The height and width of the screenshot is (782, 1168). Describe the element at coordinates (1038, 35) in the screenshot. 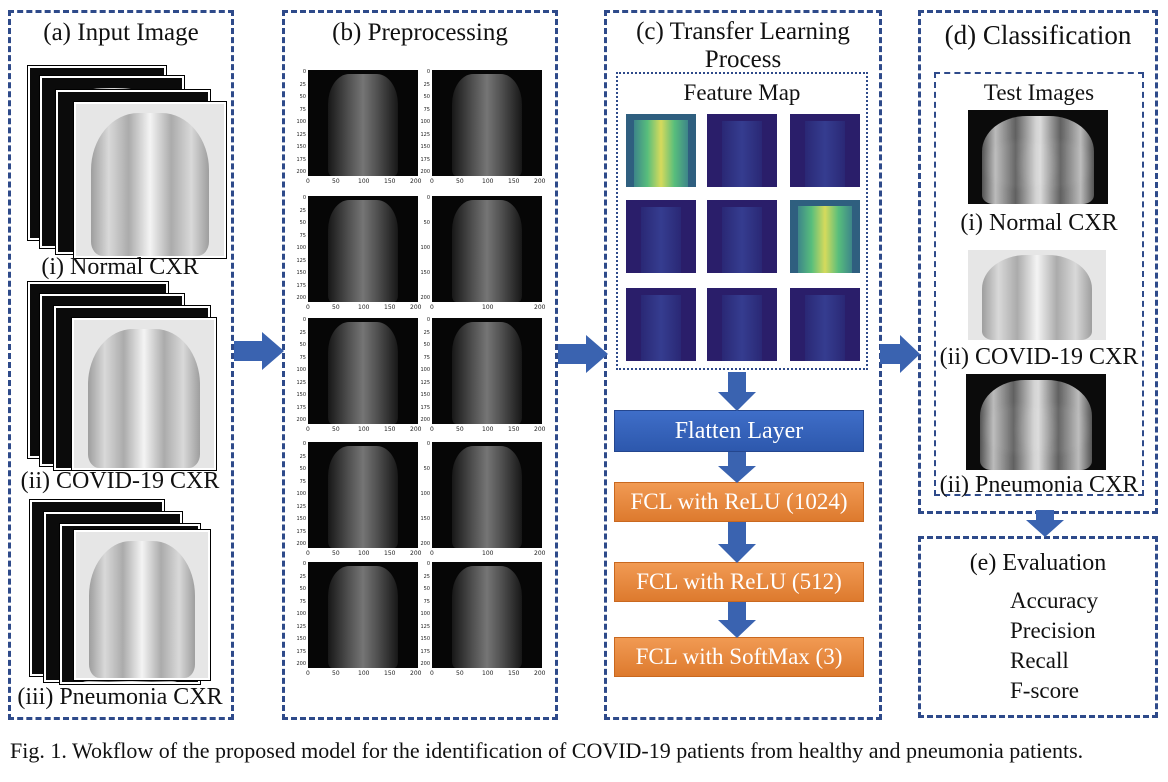

I see `panel-d-title: (d) Classification` at that location.